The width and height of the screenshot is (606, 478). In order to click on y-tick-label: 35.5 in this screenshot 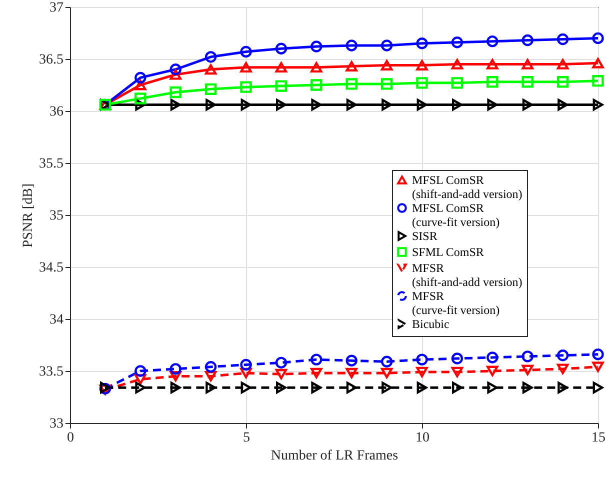, I will do `click(51, 164)`.